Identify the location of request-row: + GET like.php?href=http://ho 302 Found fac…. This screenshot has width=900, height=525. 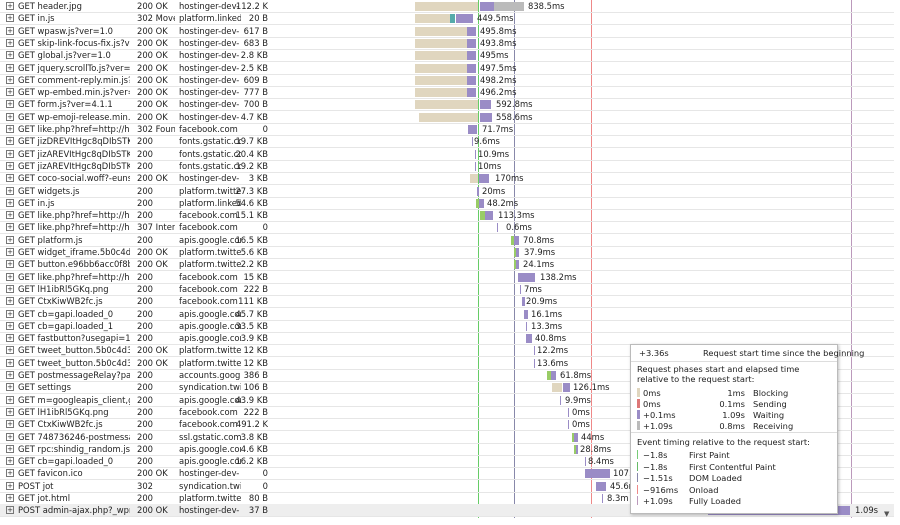
(447, 129).